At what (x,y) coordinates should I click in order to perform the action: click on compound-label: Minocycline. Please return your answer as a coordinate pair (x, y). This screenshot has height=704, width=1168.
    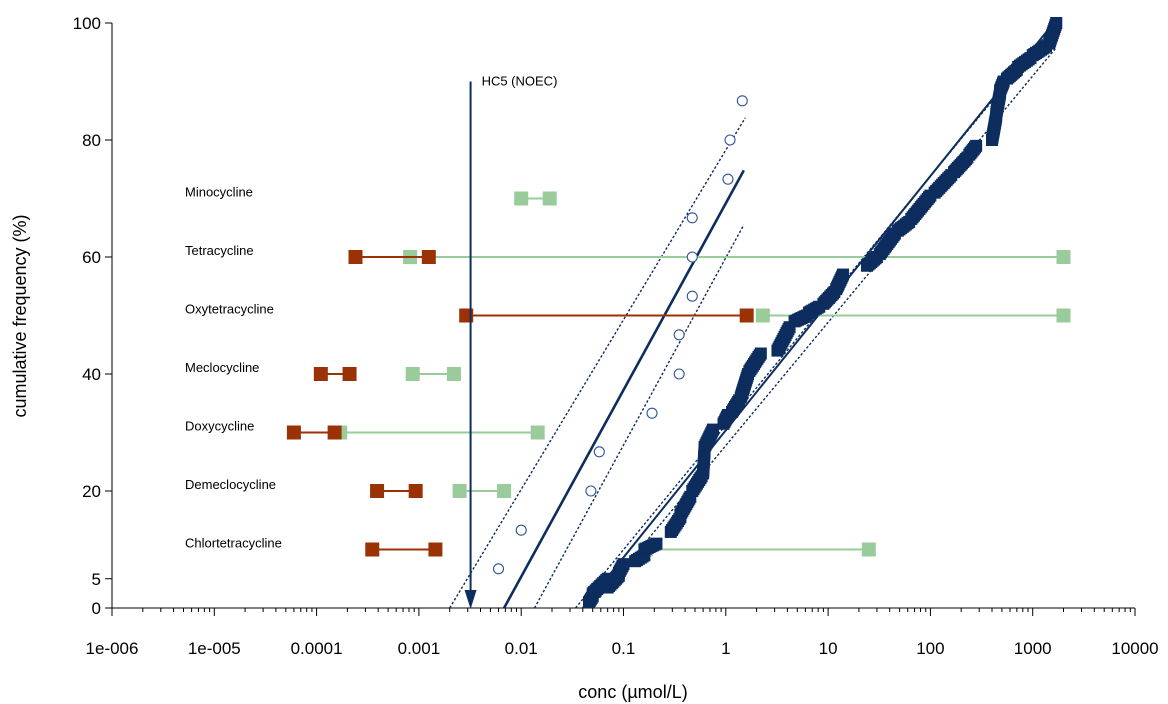
    Looking at the image, I should click on (219, 192).